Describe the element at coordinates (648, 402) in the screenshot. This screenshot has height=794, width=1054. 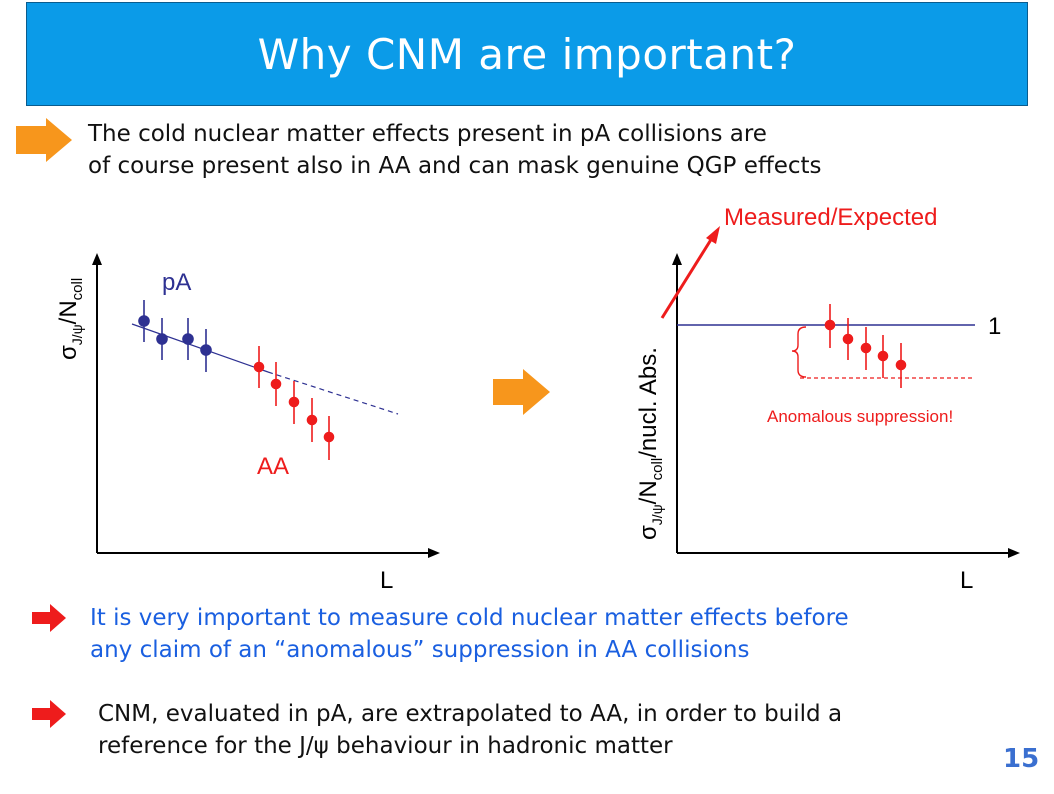
I see `right-y-label-rest: /nucl. Abs.` at that location.